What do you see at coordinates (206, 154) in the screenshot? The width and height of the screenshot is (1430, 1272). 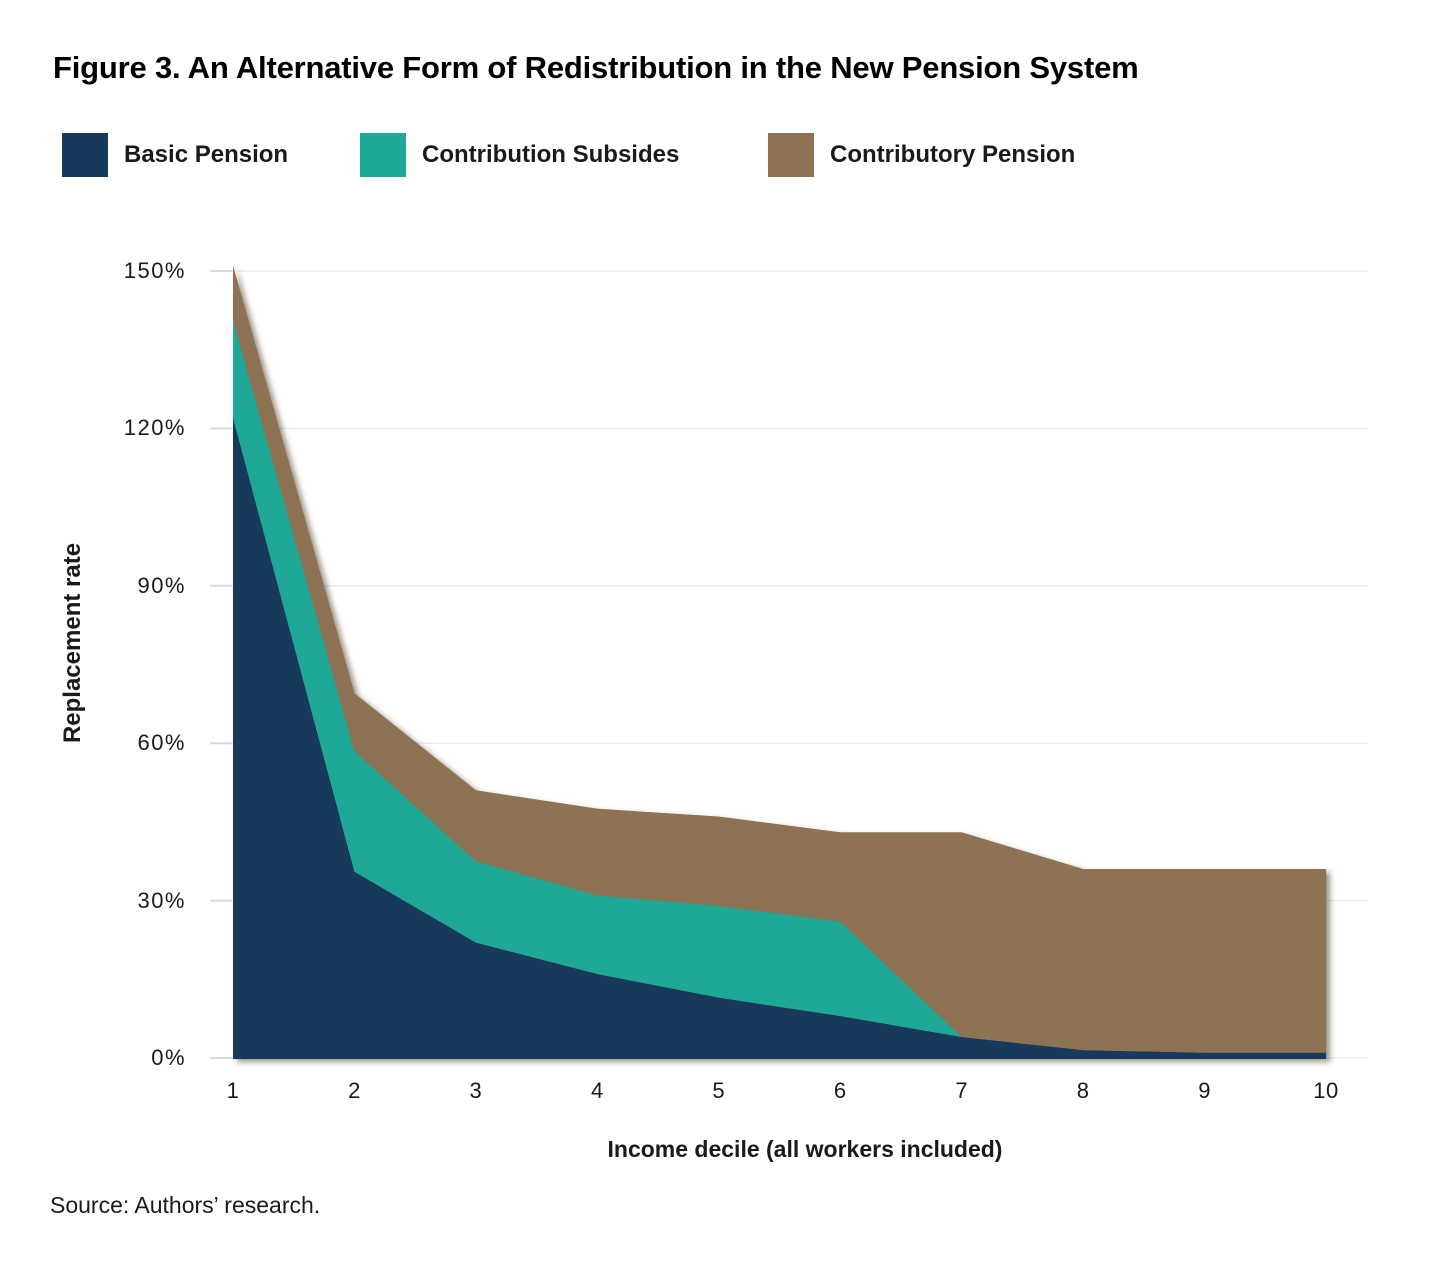 I see `legend-label-basic-pension: Basic Pension` at bounding box center [206, 154].